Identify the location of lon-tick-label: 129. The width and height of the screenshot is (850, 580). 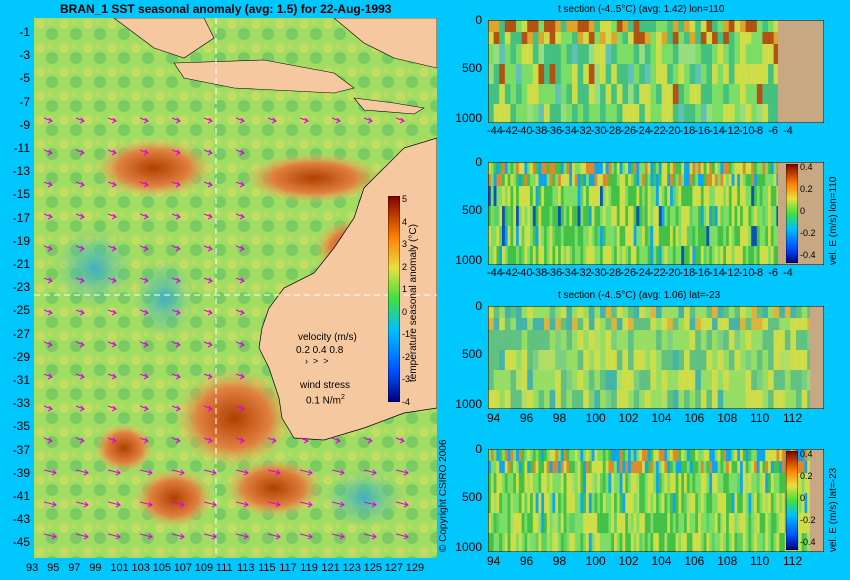
(415, 568).